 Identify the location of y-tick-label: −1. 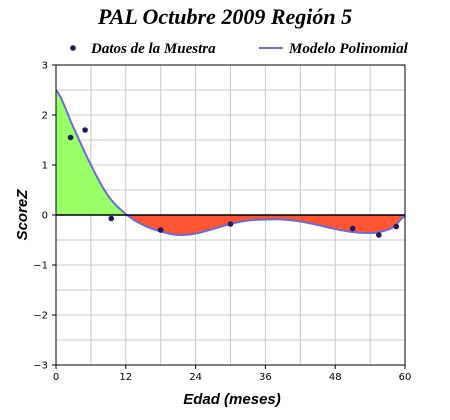
(40, 266).